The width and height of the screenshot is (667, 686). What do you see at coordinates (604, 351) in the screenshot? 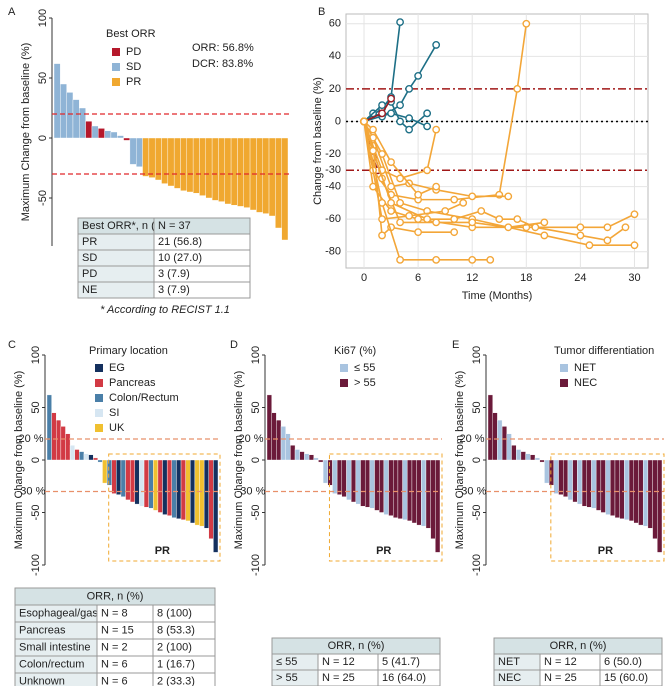
I see `legend-title: Tumor differentiation` at bounding box center [604, 351].